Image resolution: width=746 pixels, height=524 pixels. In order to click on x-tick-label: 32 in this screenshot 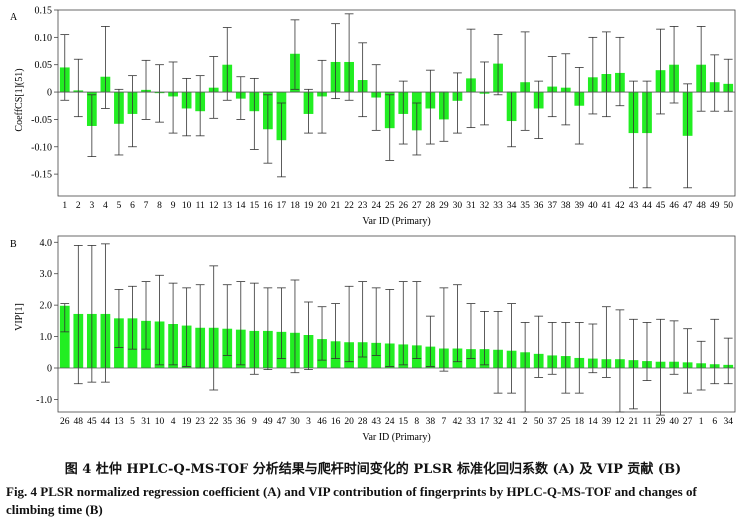, I will do `click(498, 422)`.